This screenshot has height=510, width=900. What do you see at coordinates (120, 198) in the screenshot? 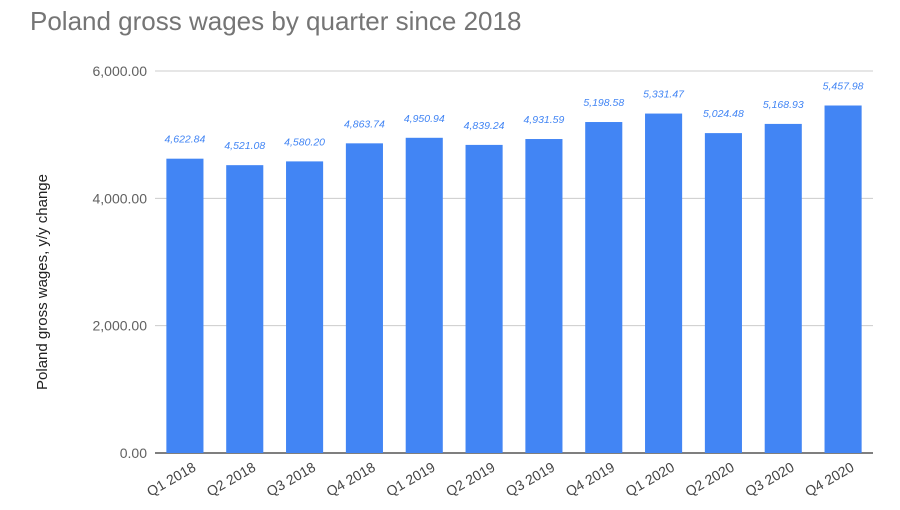
I see `y-tick-label: 4,000.00` at bounding box center [120, 198].